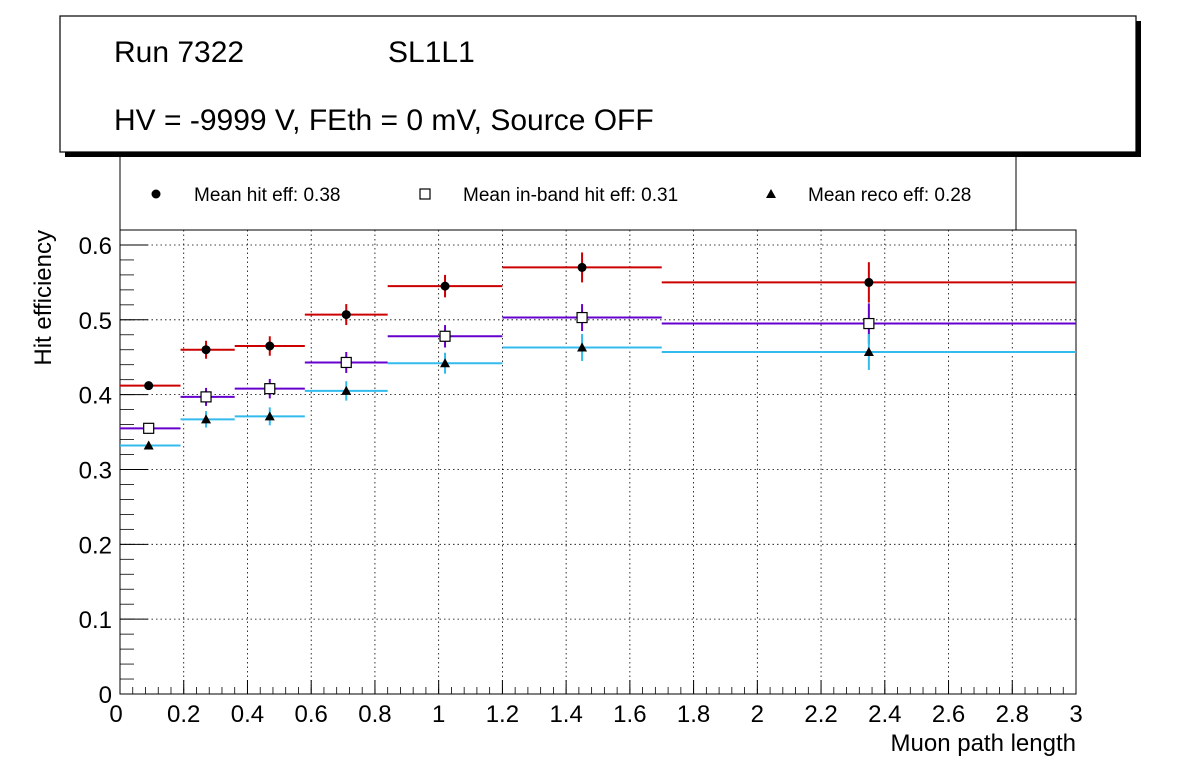  I want to click on legend-marker-inband, so click(425, 194).